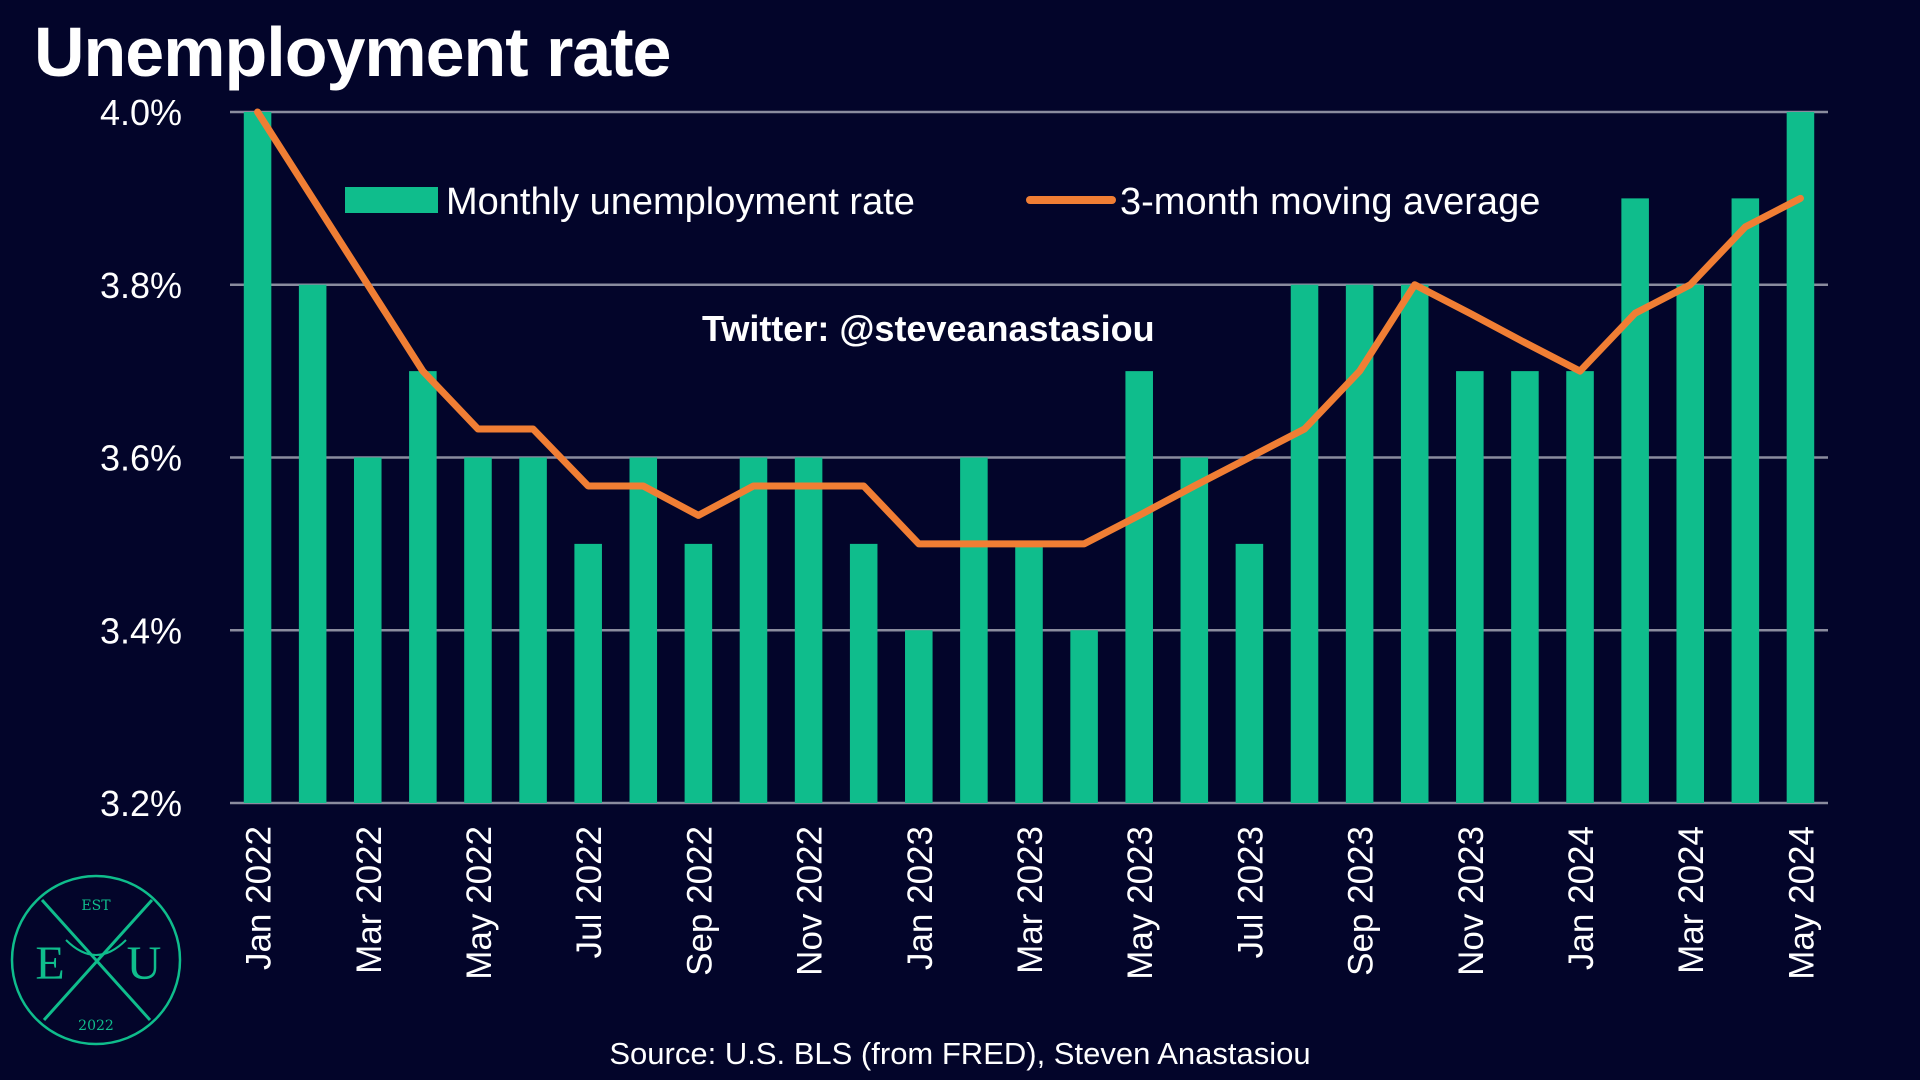 The height and width of the screenshot is (1080, 1920). What do you see at coordinates (928, 328) in the screenshot?
I see `twitter-watermark: Twitter: @steveanastasiou` at bounding box center [928, 328].